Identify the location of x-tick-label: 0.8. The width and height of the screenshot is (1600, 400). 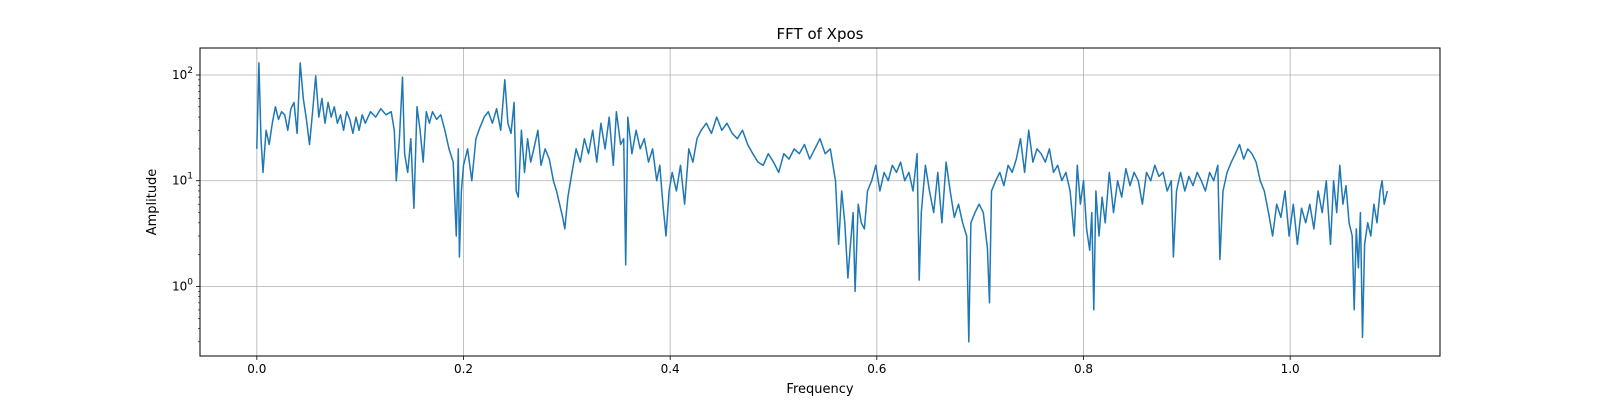
(1083, 369).